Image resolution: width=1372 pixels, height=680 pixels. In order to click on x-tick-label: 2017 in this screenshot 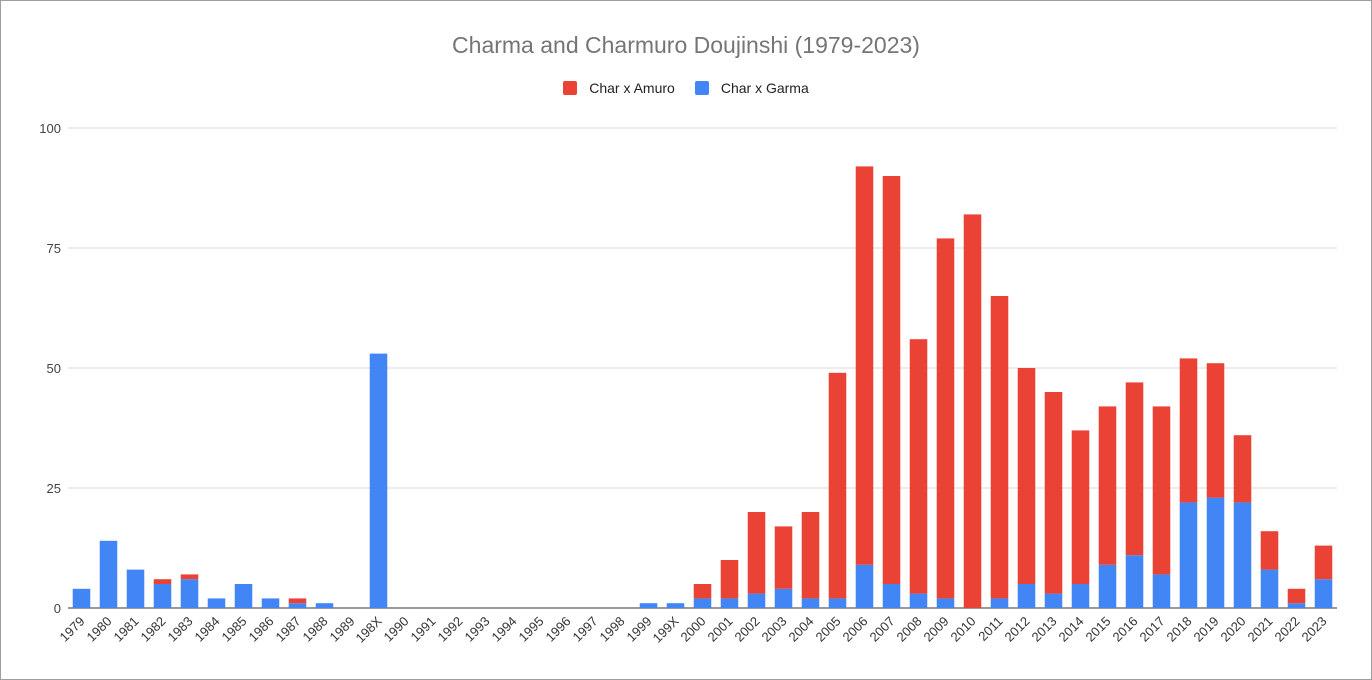, I will do `click(1152, 629)`.